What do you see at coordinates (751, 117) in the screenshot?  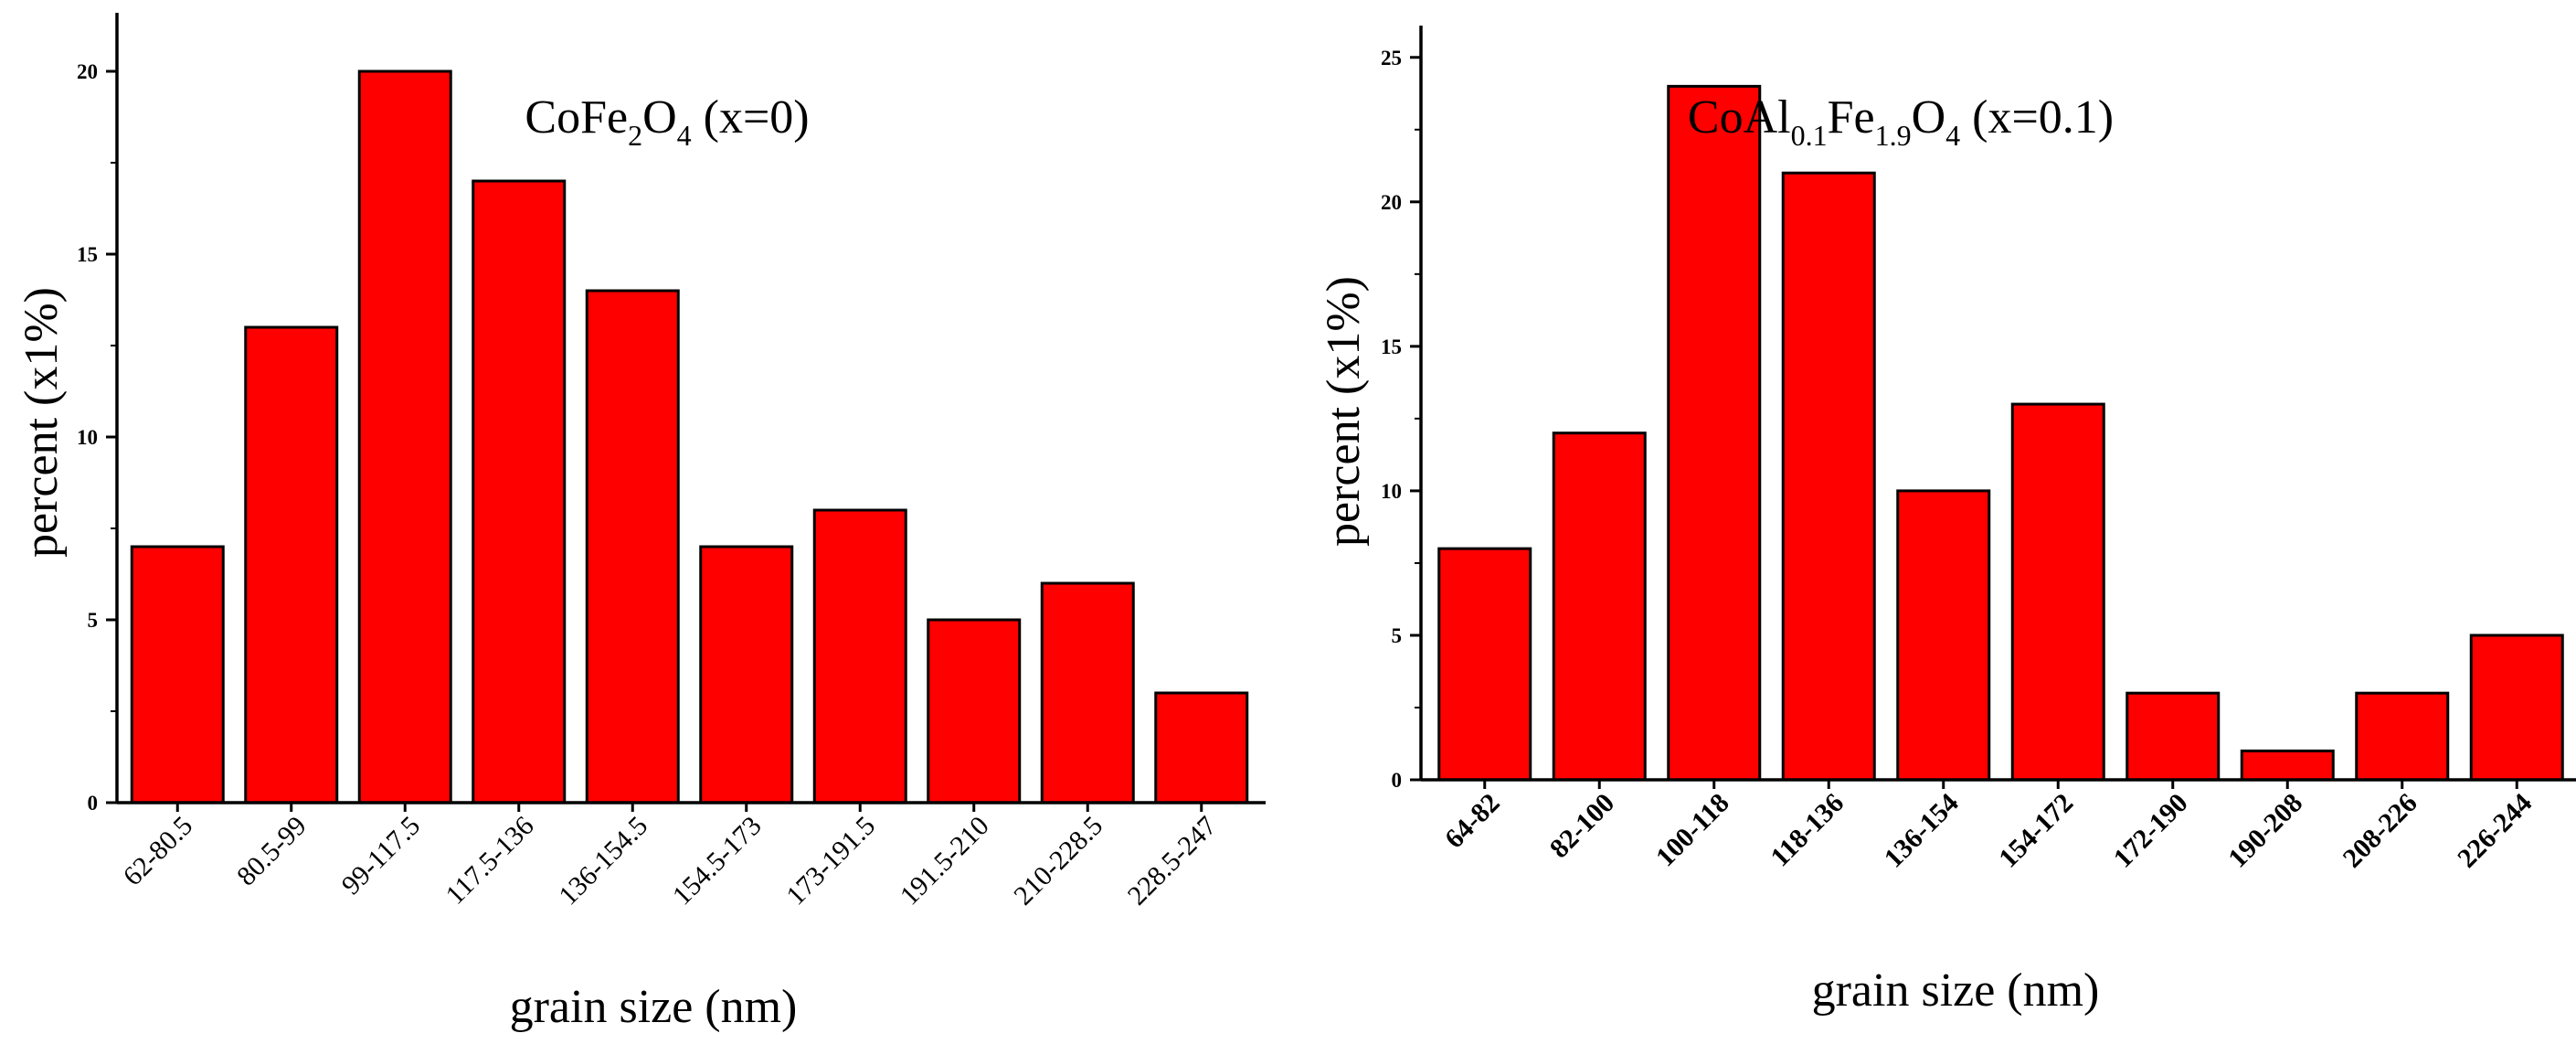 I see `title-text: (x=0)` at bounding box center [751, 117].